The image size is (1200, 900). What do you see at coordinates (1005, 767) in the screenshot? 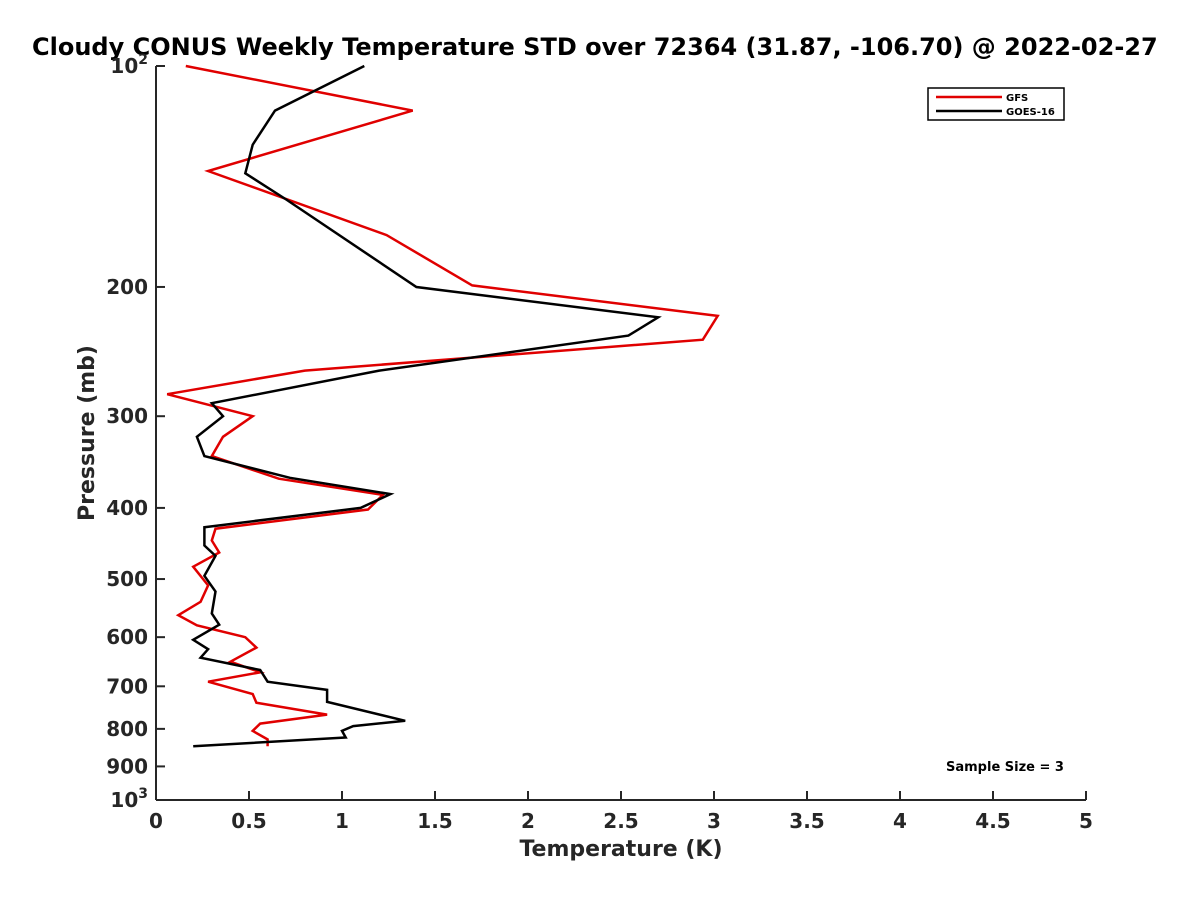
I see `sample-size-annotation: Sample Size = 3` at bounding box center [1005, 767].